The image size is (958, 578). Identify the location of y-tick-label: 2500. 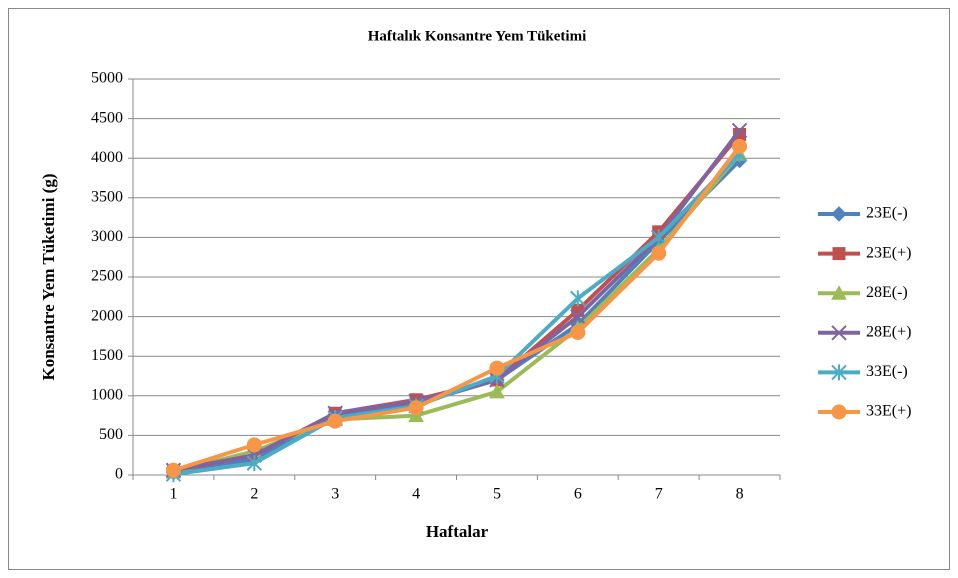
(107, 276).